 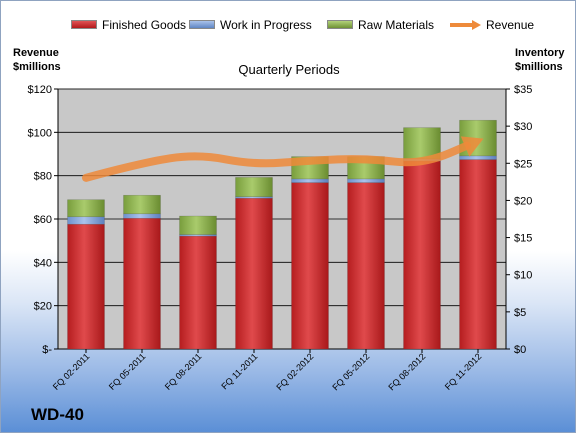 I want to click on x-tick-label: FQ 08-2011, so click(x=183, y=371).